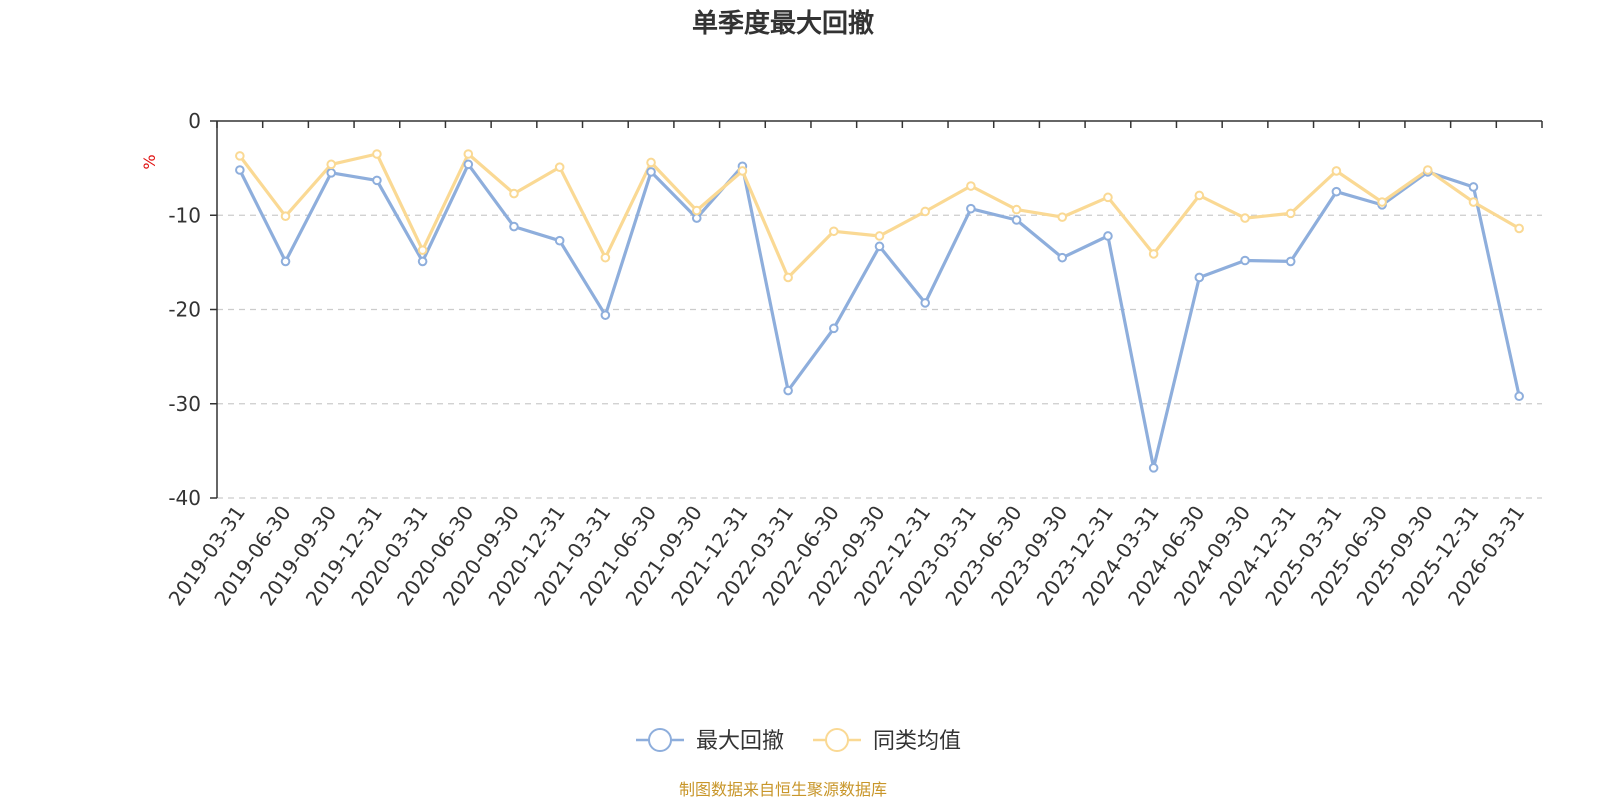  Describe the element at coordinates (740, 741) in the screenshot. I see `legend-label: 最大回撤` at that location.